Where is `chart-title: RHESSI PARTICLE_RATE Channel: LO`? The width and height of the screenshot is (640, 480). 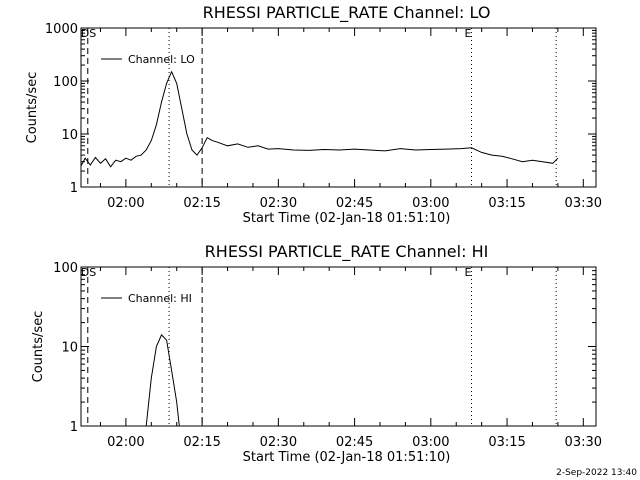
chart-title: RHESSI PARTICLE_RATE Channel: LO is located at coordinates (347, 13).